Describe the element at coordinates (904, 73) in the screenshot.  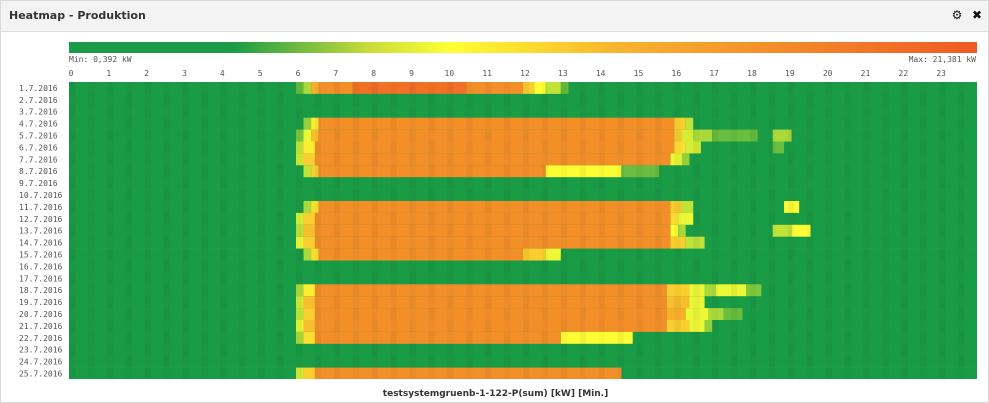
I see `x-tick-label: 22` at that location.